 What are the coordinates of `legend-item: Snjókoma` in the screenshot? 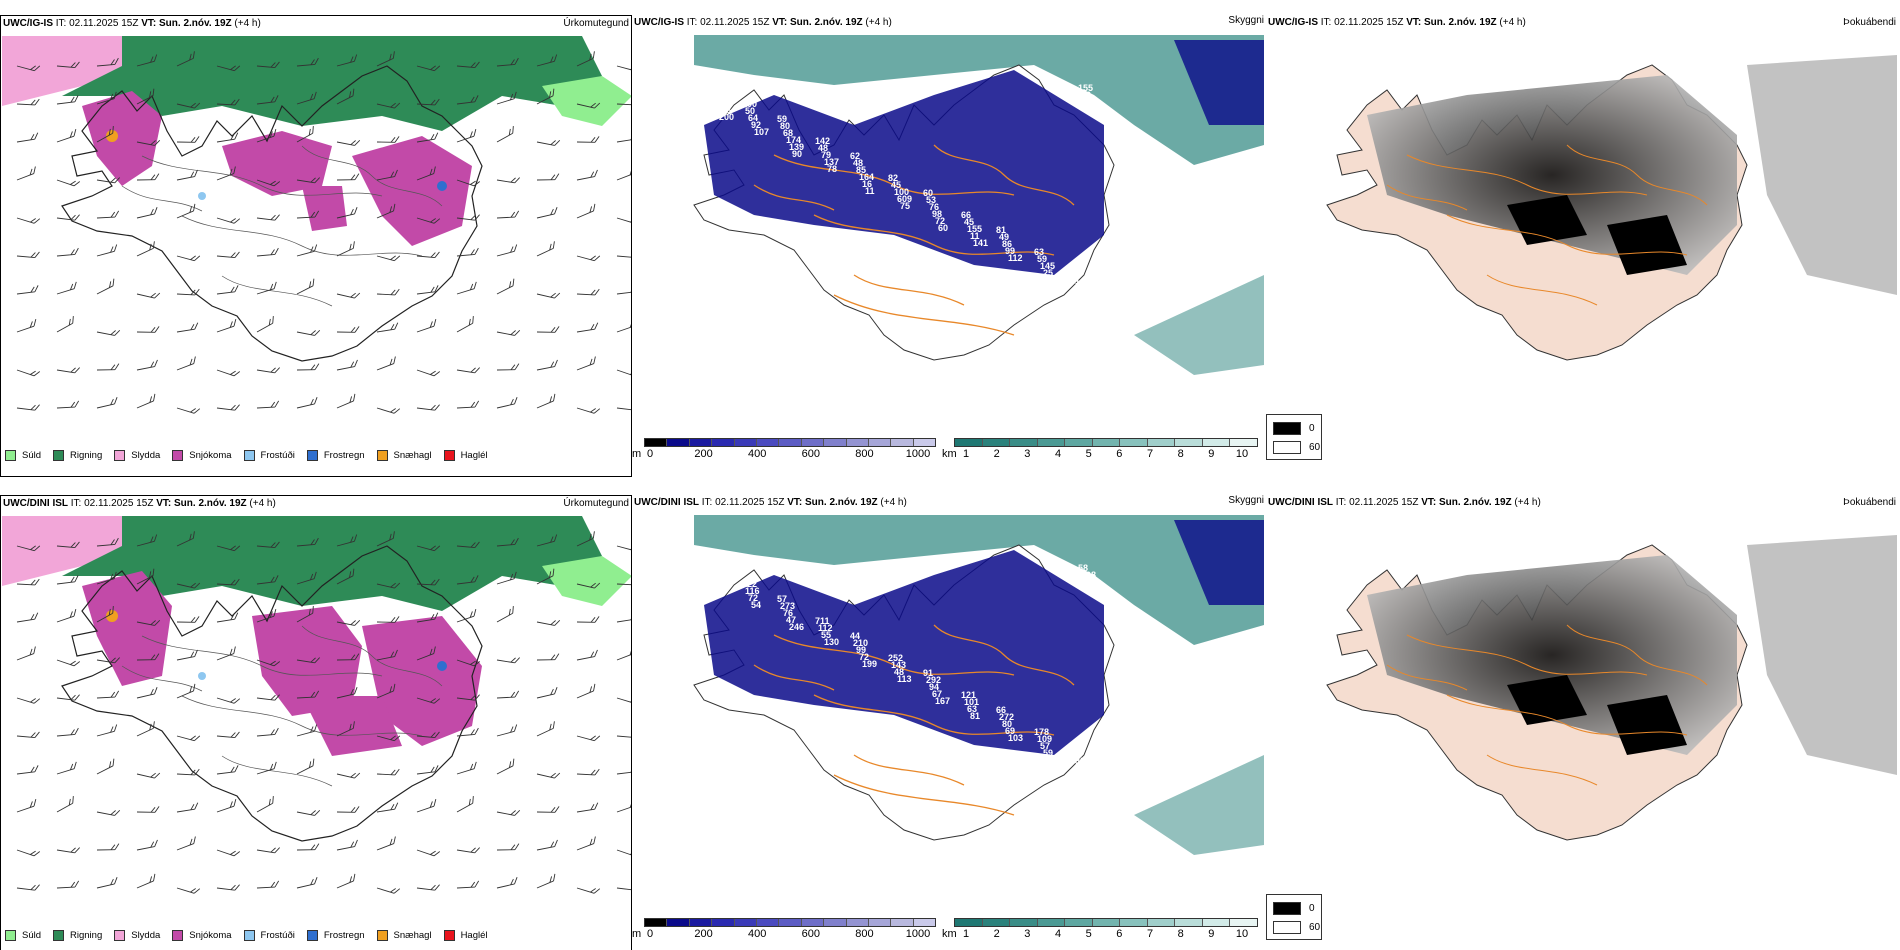 It's located at (202, 935).